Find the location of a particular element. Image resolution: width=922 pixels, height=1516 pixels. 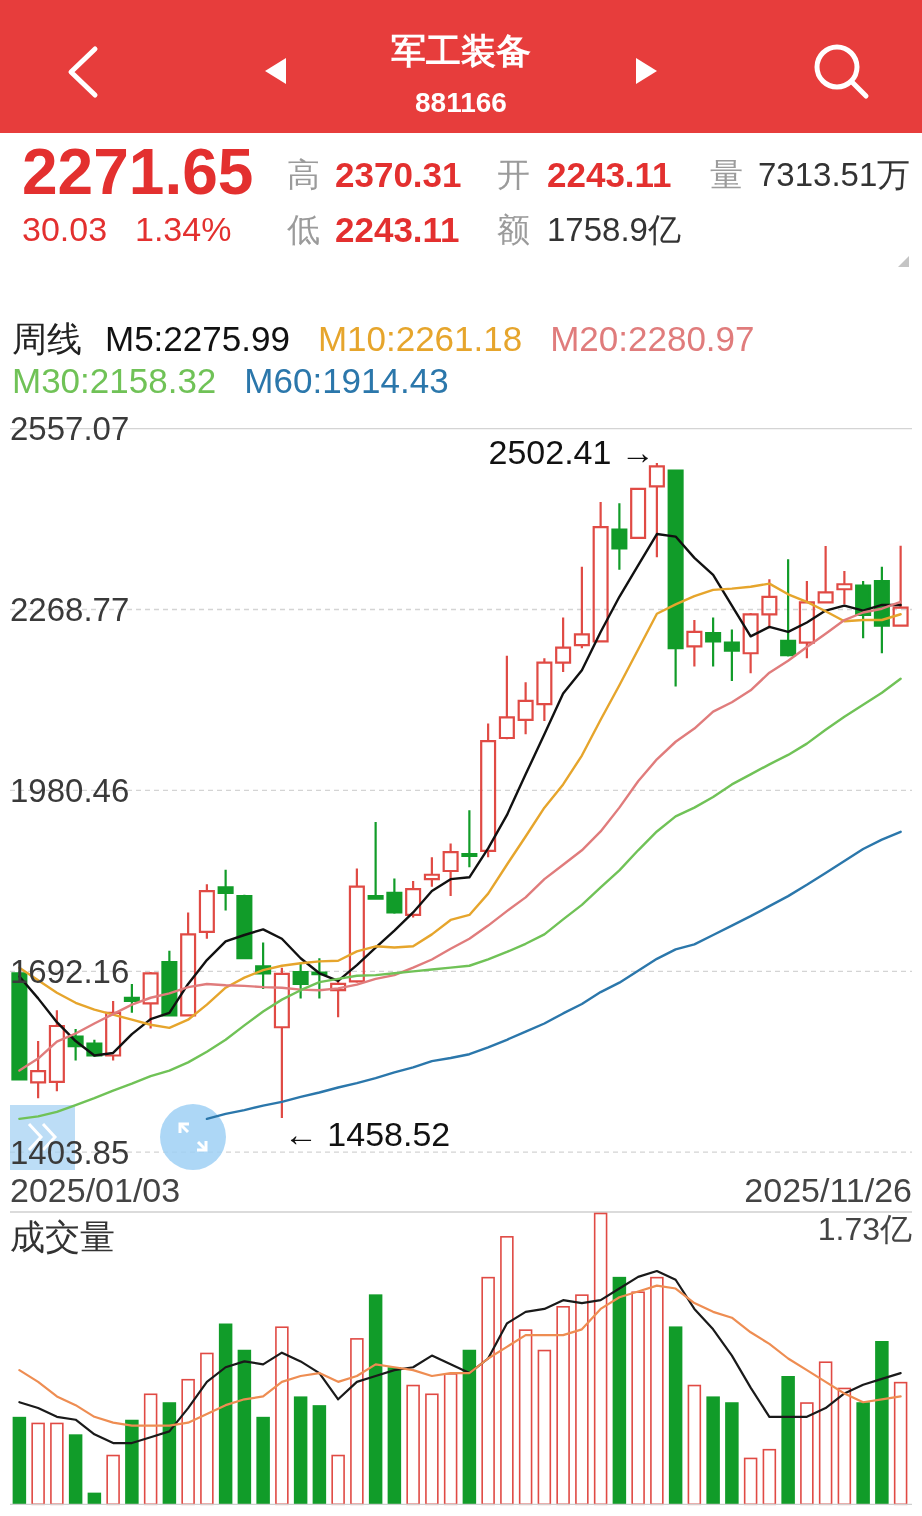

annotation: 2502.41 → is located at coordinates (571, 451).